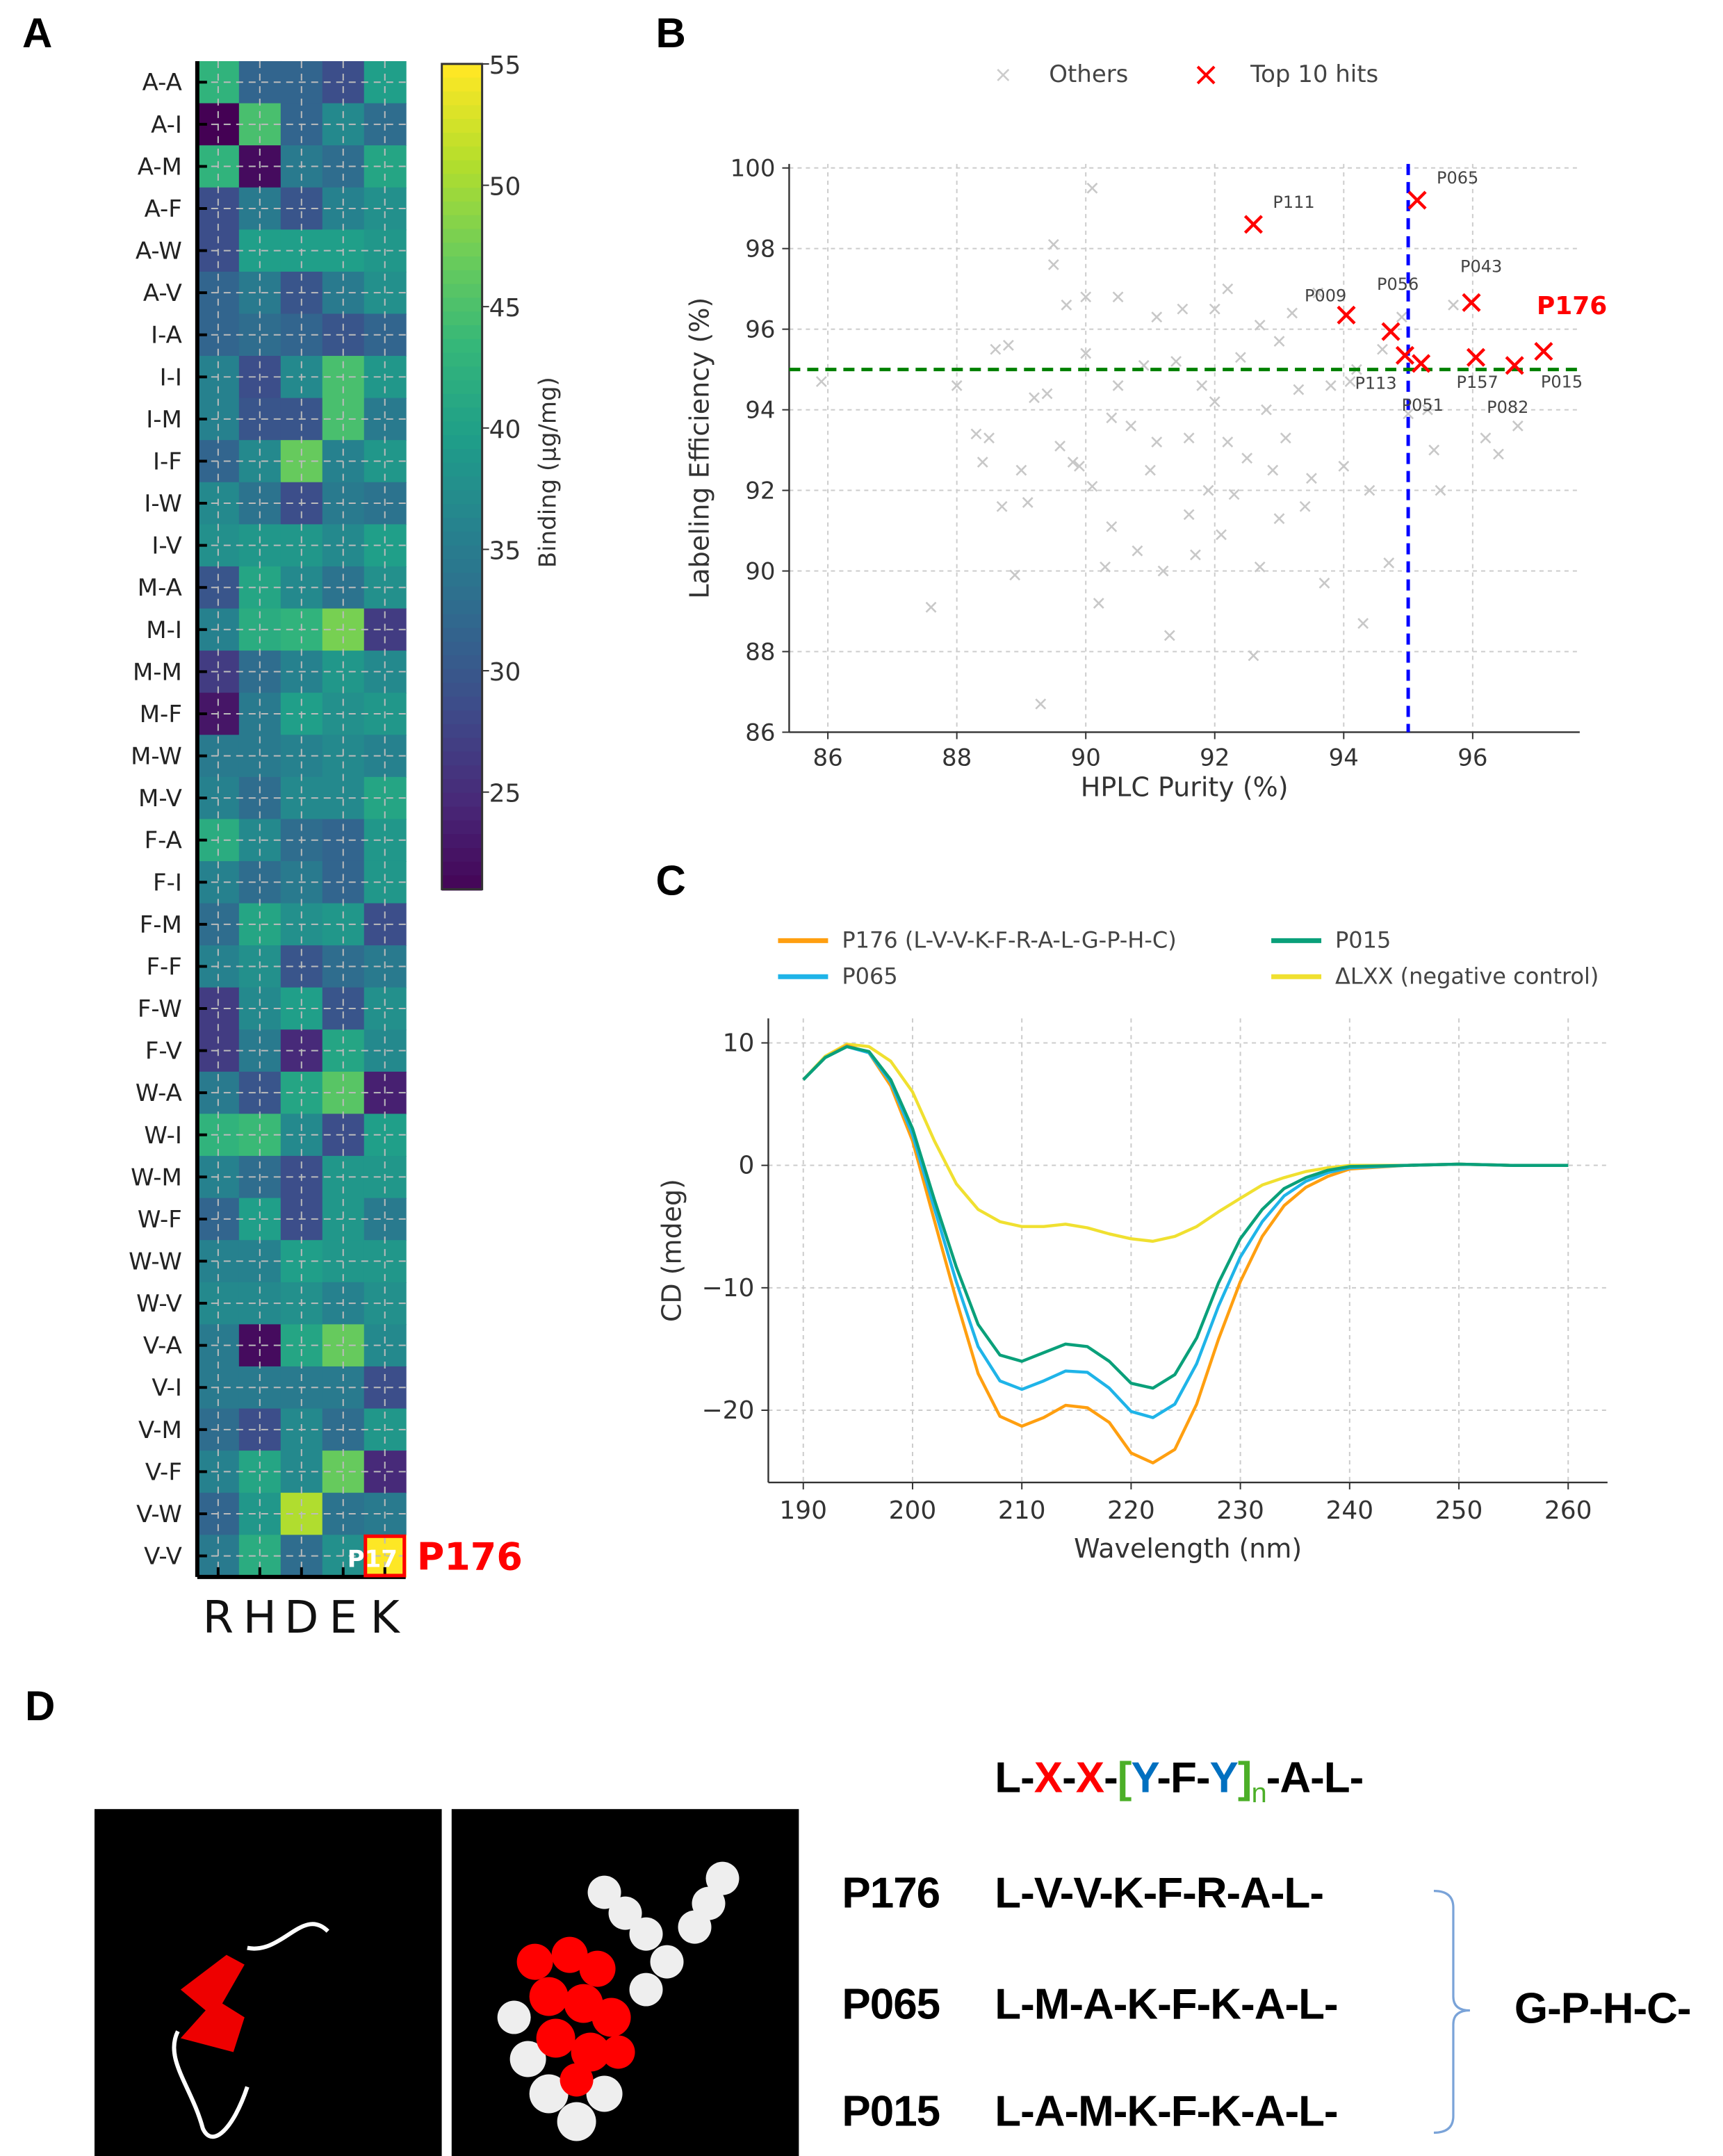 The width and height of the screenshot is (1723, 2156). I want to click on hit-label: P056, so click(1398, 284).